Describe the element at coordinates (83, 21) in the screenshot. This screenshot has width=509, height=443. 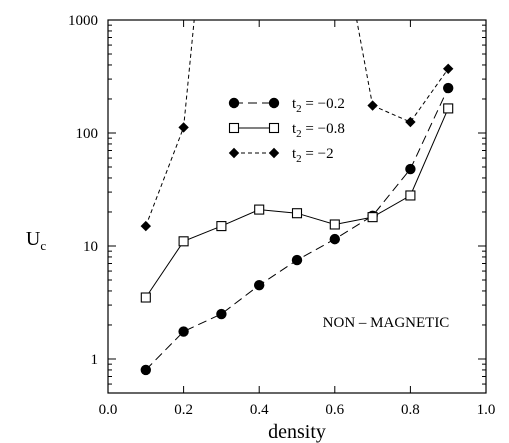
I see `y-tick-label: 1000` at that location.